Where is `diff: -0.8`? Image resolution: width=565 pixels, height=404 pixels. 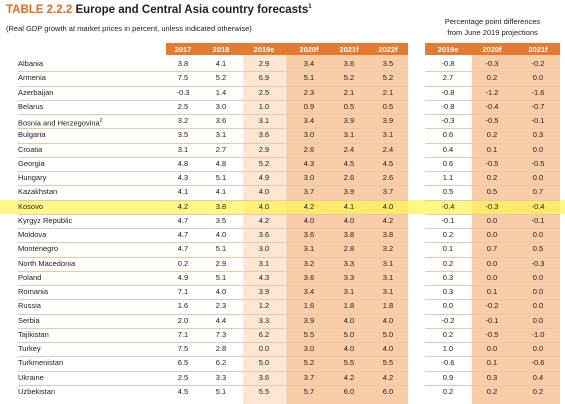 diff: -0.8 is located at coordinates (448, 106).